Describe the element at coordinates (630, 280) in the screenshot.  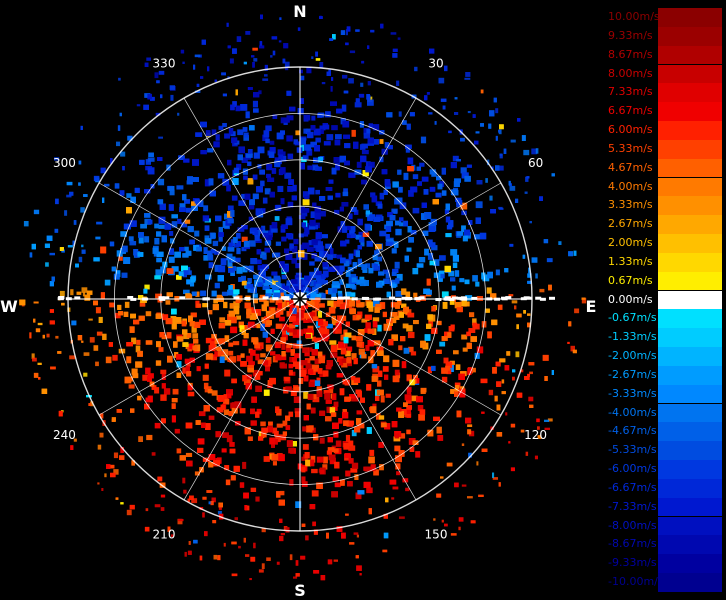
I see `legend-label: 0.67m/s` at that location.